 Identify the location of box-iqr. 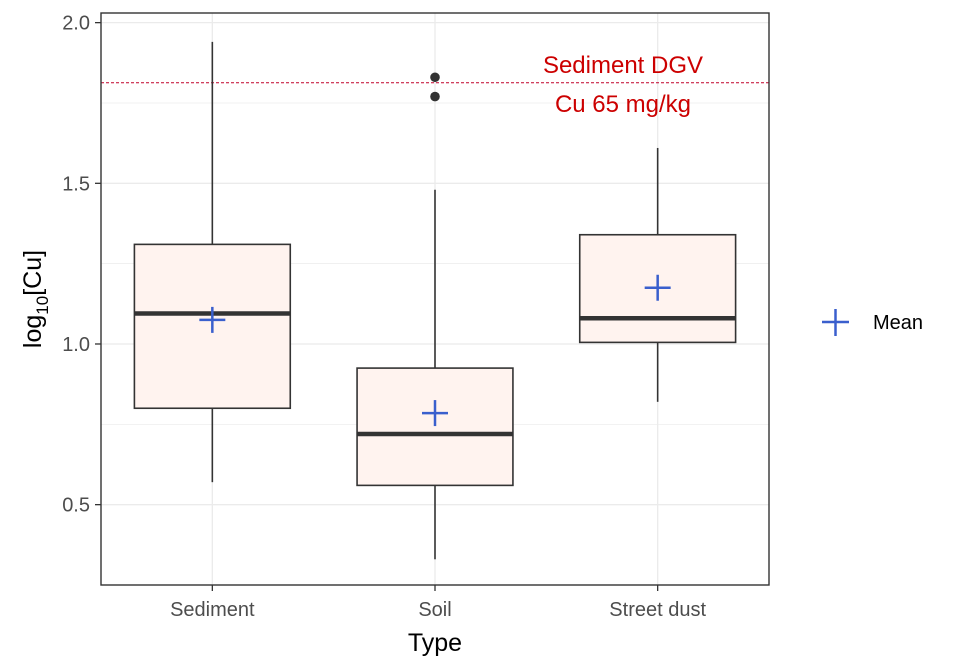
(435, 427).